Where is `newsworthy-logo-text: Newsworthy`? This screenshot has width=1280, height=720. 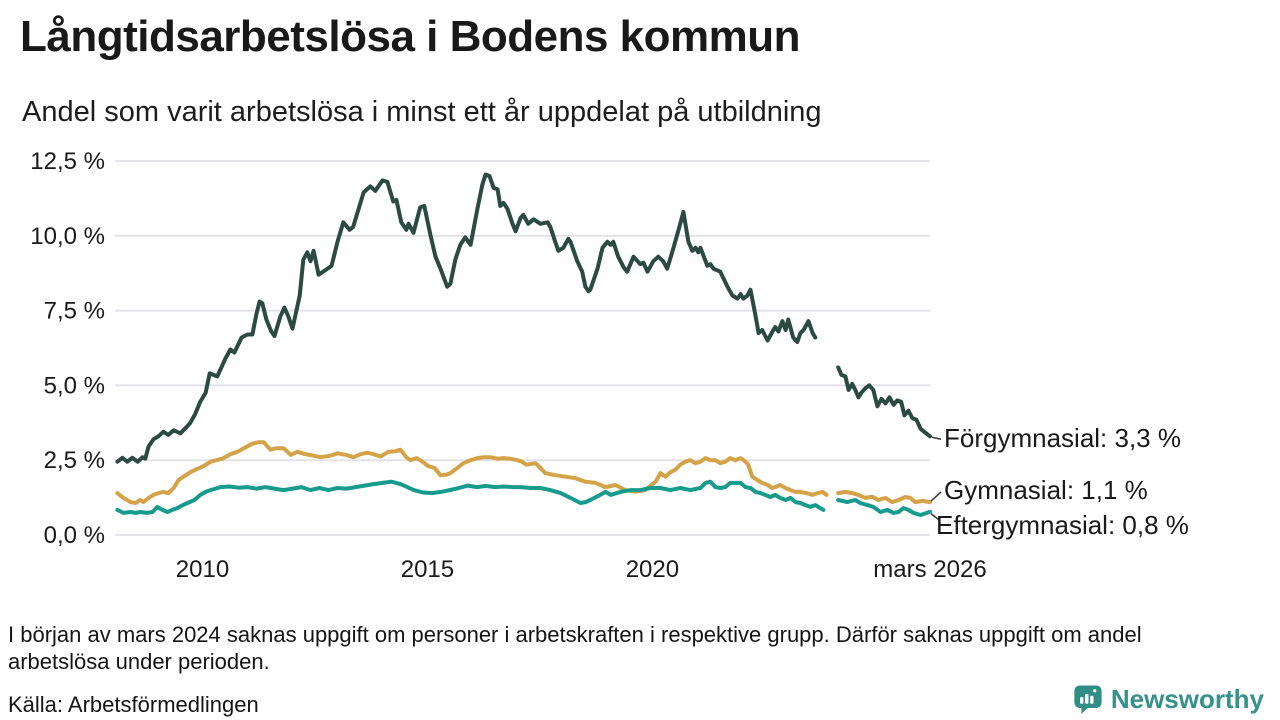 newsworthy-logo-text: Newsworthy is located at coordinates (1187, 699).